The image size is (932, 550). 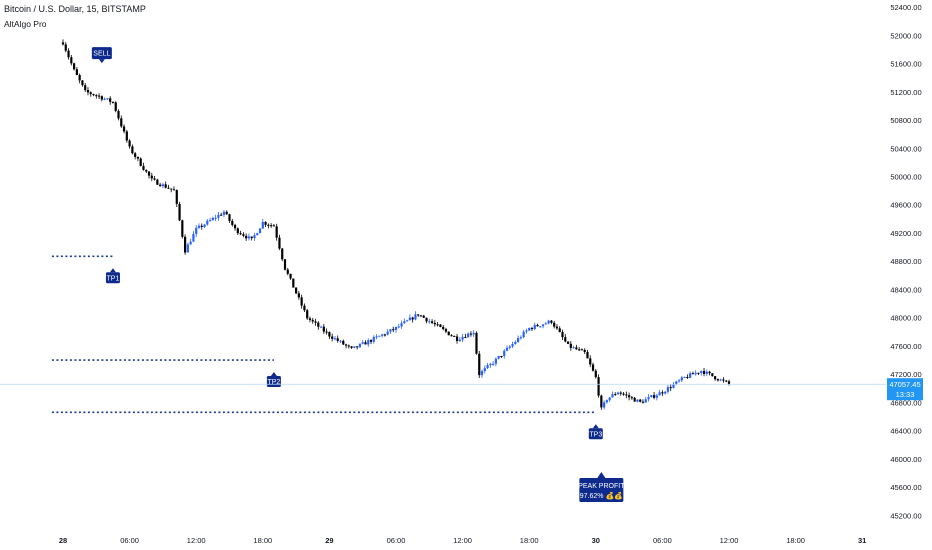 I want to click on y-tick-label: 48800.00, so click(x=905, y=261).